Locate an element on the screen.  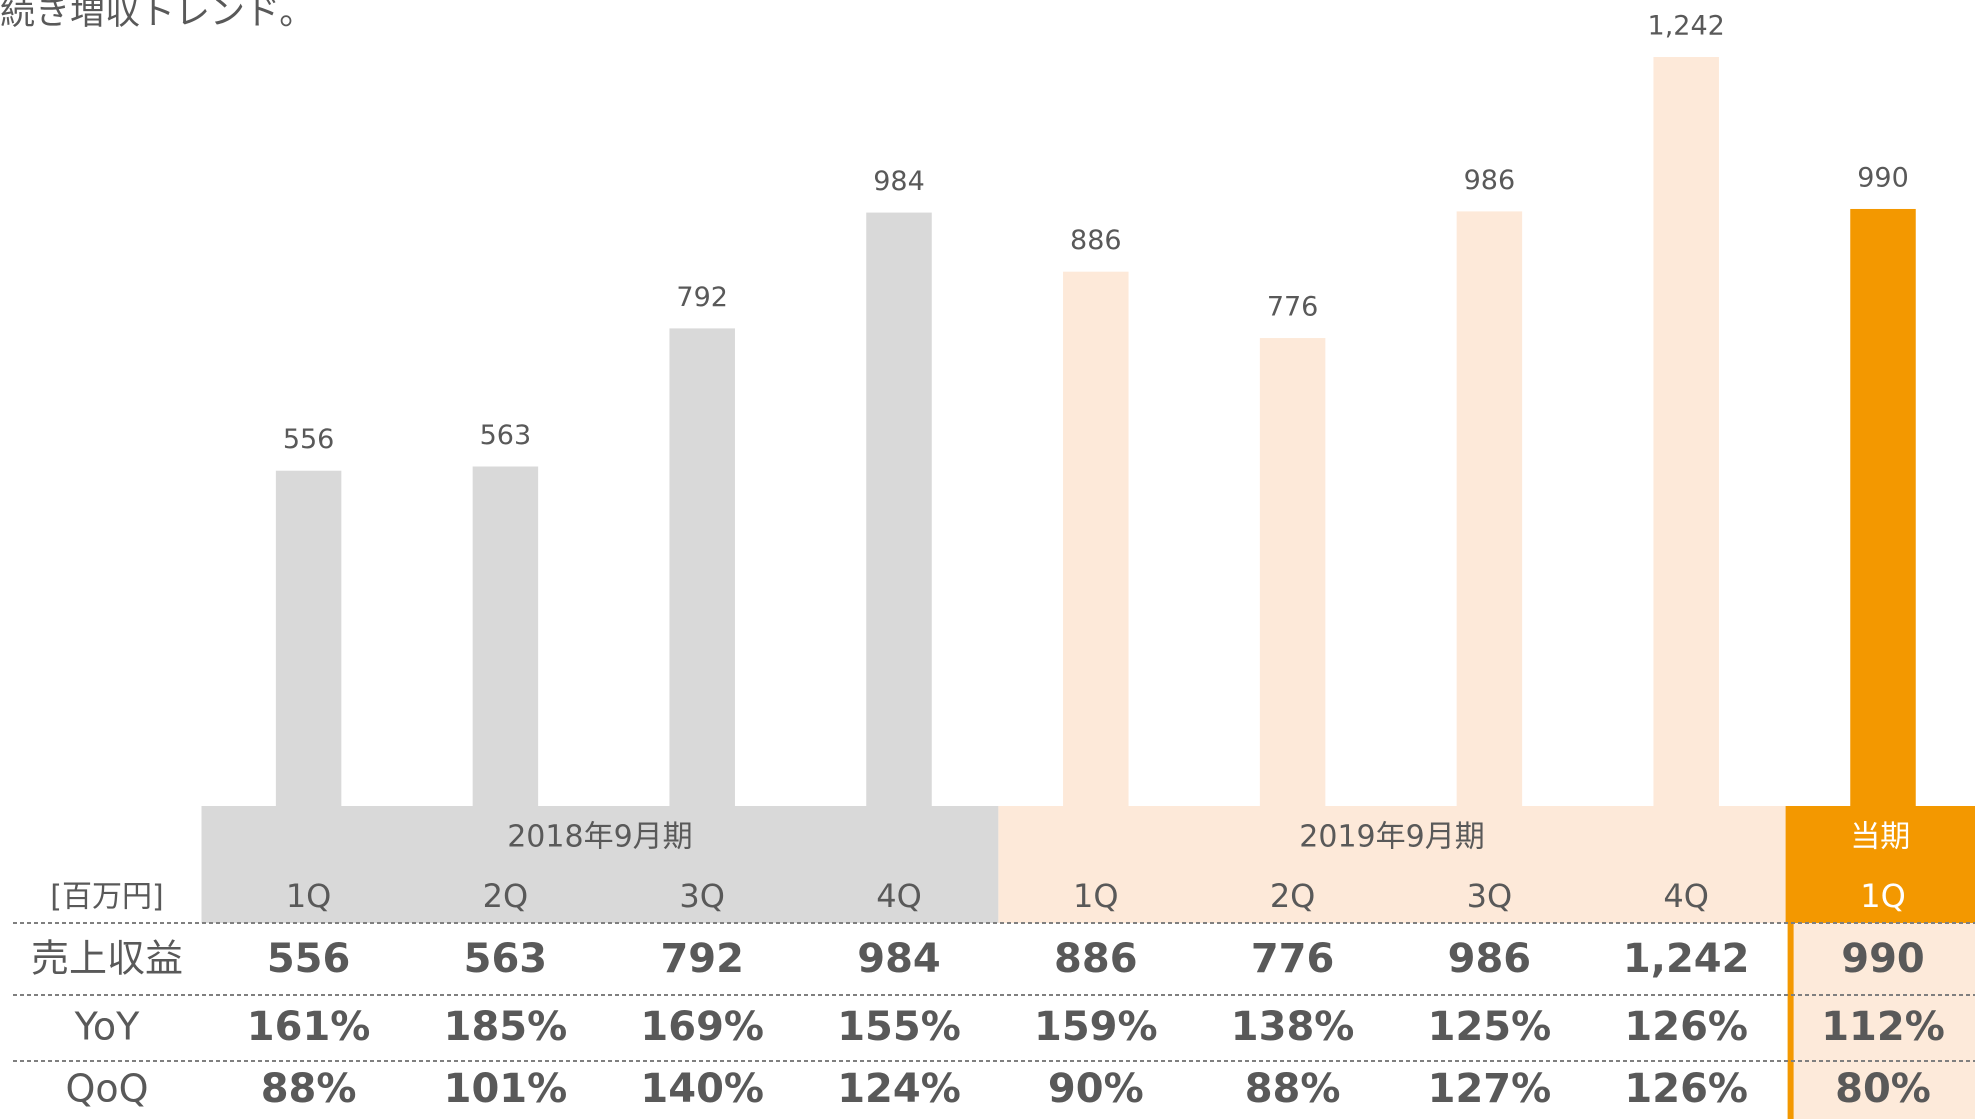
value-label: 984 is located at coordinates (899, 181).